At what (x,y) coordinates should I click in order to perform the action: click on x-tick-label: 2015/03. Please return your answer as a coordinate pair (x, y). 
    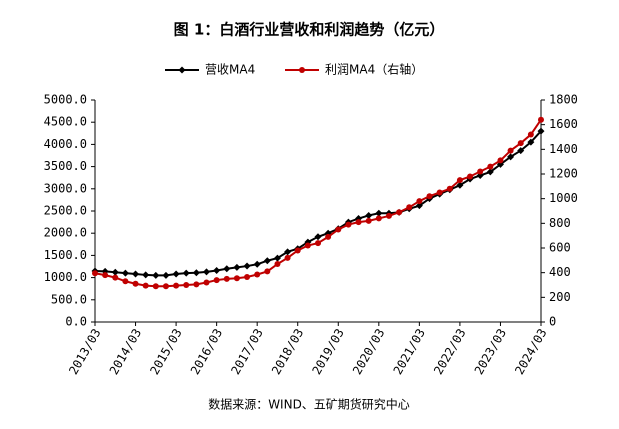
    Looking at the image, I should click on (165, 351).